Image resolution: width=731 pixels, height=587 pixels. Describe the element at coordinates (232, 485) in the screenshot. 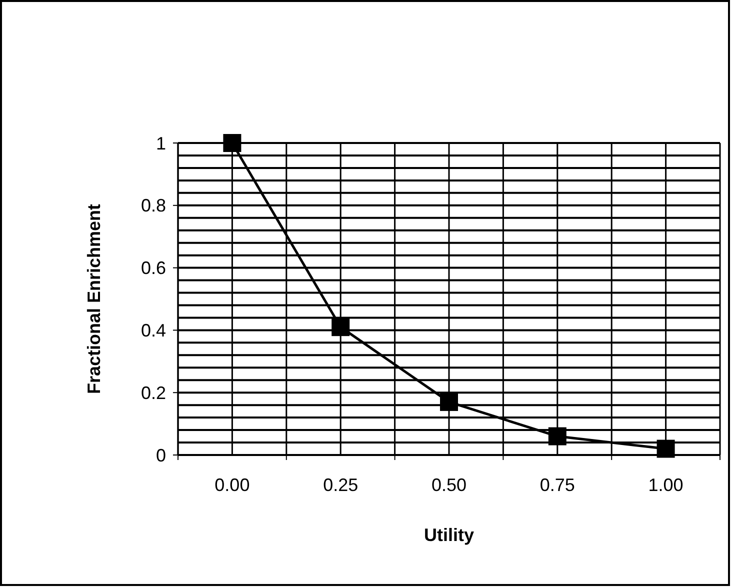

I see `x-tick-label: 0.00` at that location.